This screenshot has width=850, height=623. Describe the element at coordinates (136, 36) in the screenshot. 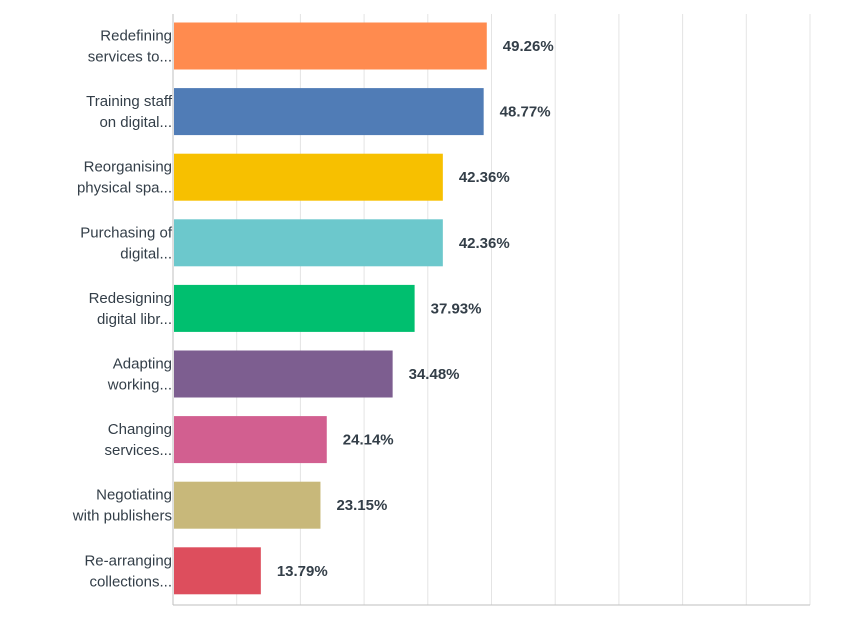

I see `category-label-line: Redefining` at that location.